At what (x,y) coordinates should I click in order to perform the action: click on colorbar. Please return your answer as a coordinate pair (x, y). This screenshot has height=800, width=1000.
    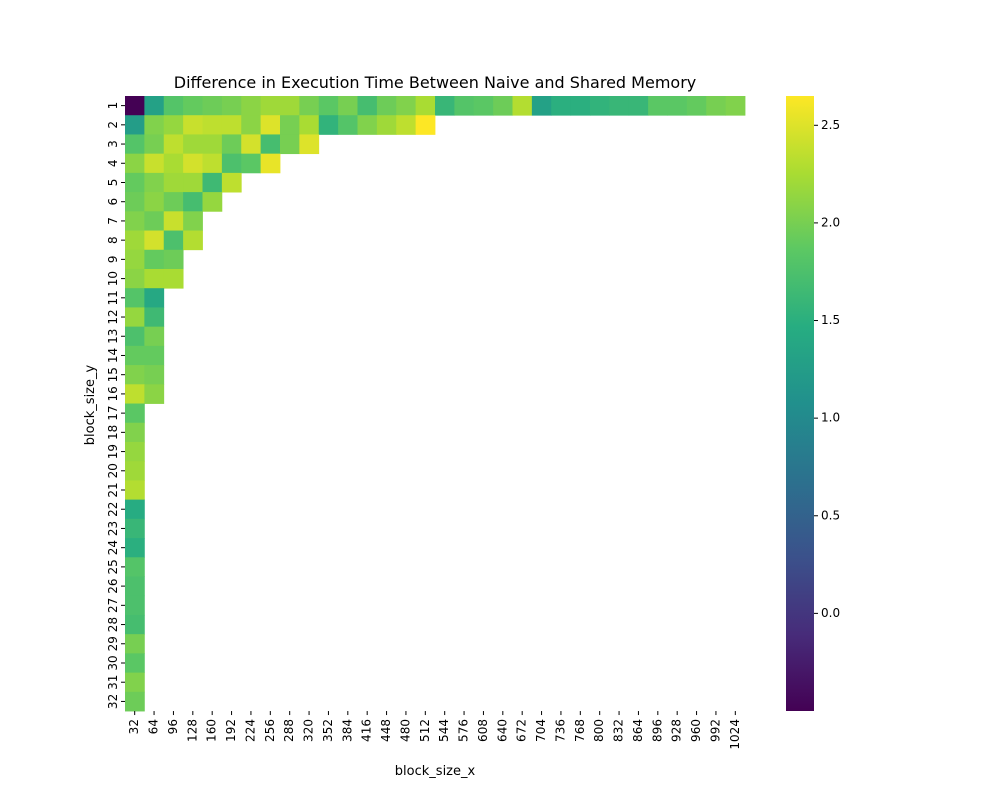
    Looking at the image, I should click on (800, 403).